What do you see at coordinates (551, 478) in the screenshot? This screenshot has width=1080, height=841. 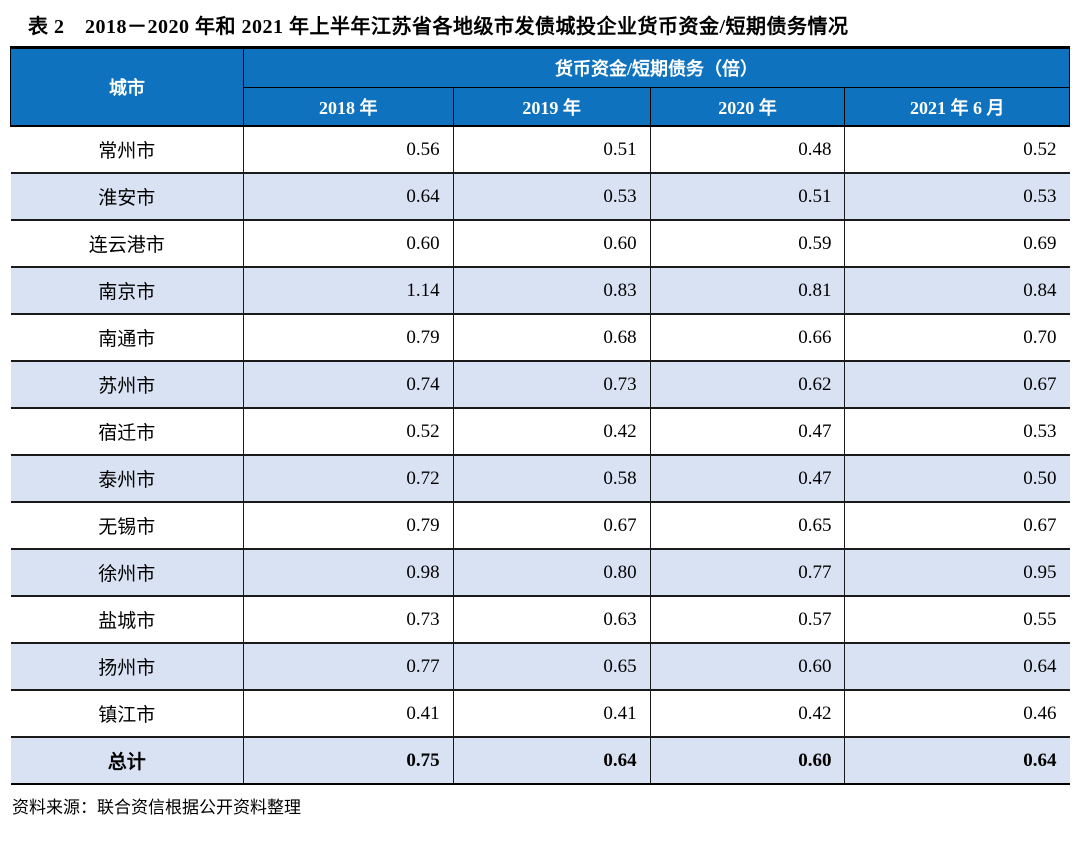 I see `value-cell: 0.58` at bounding box center [551, 478].